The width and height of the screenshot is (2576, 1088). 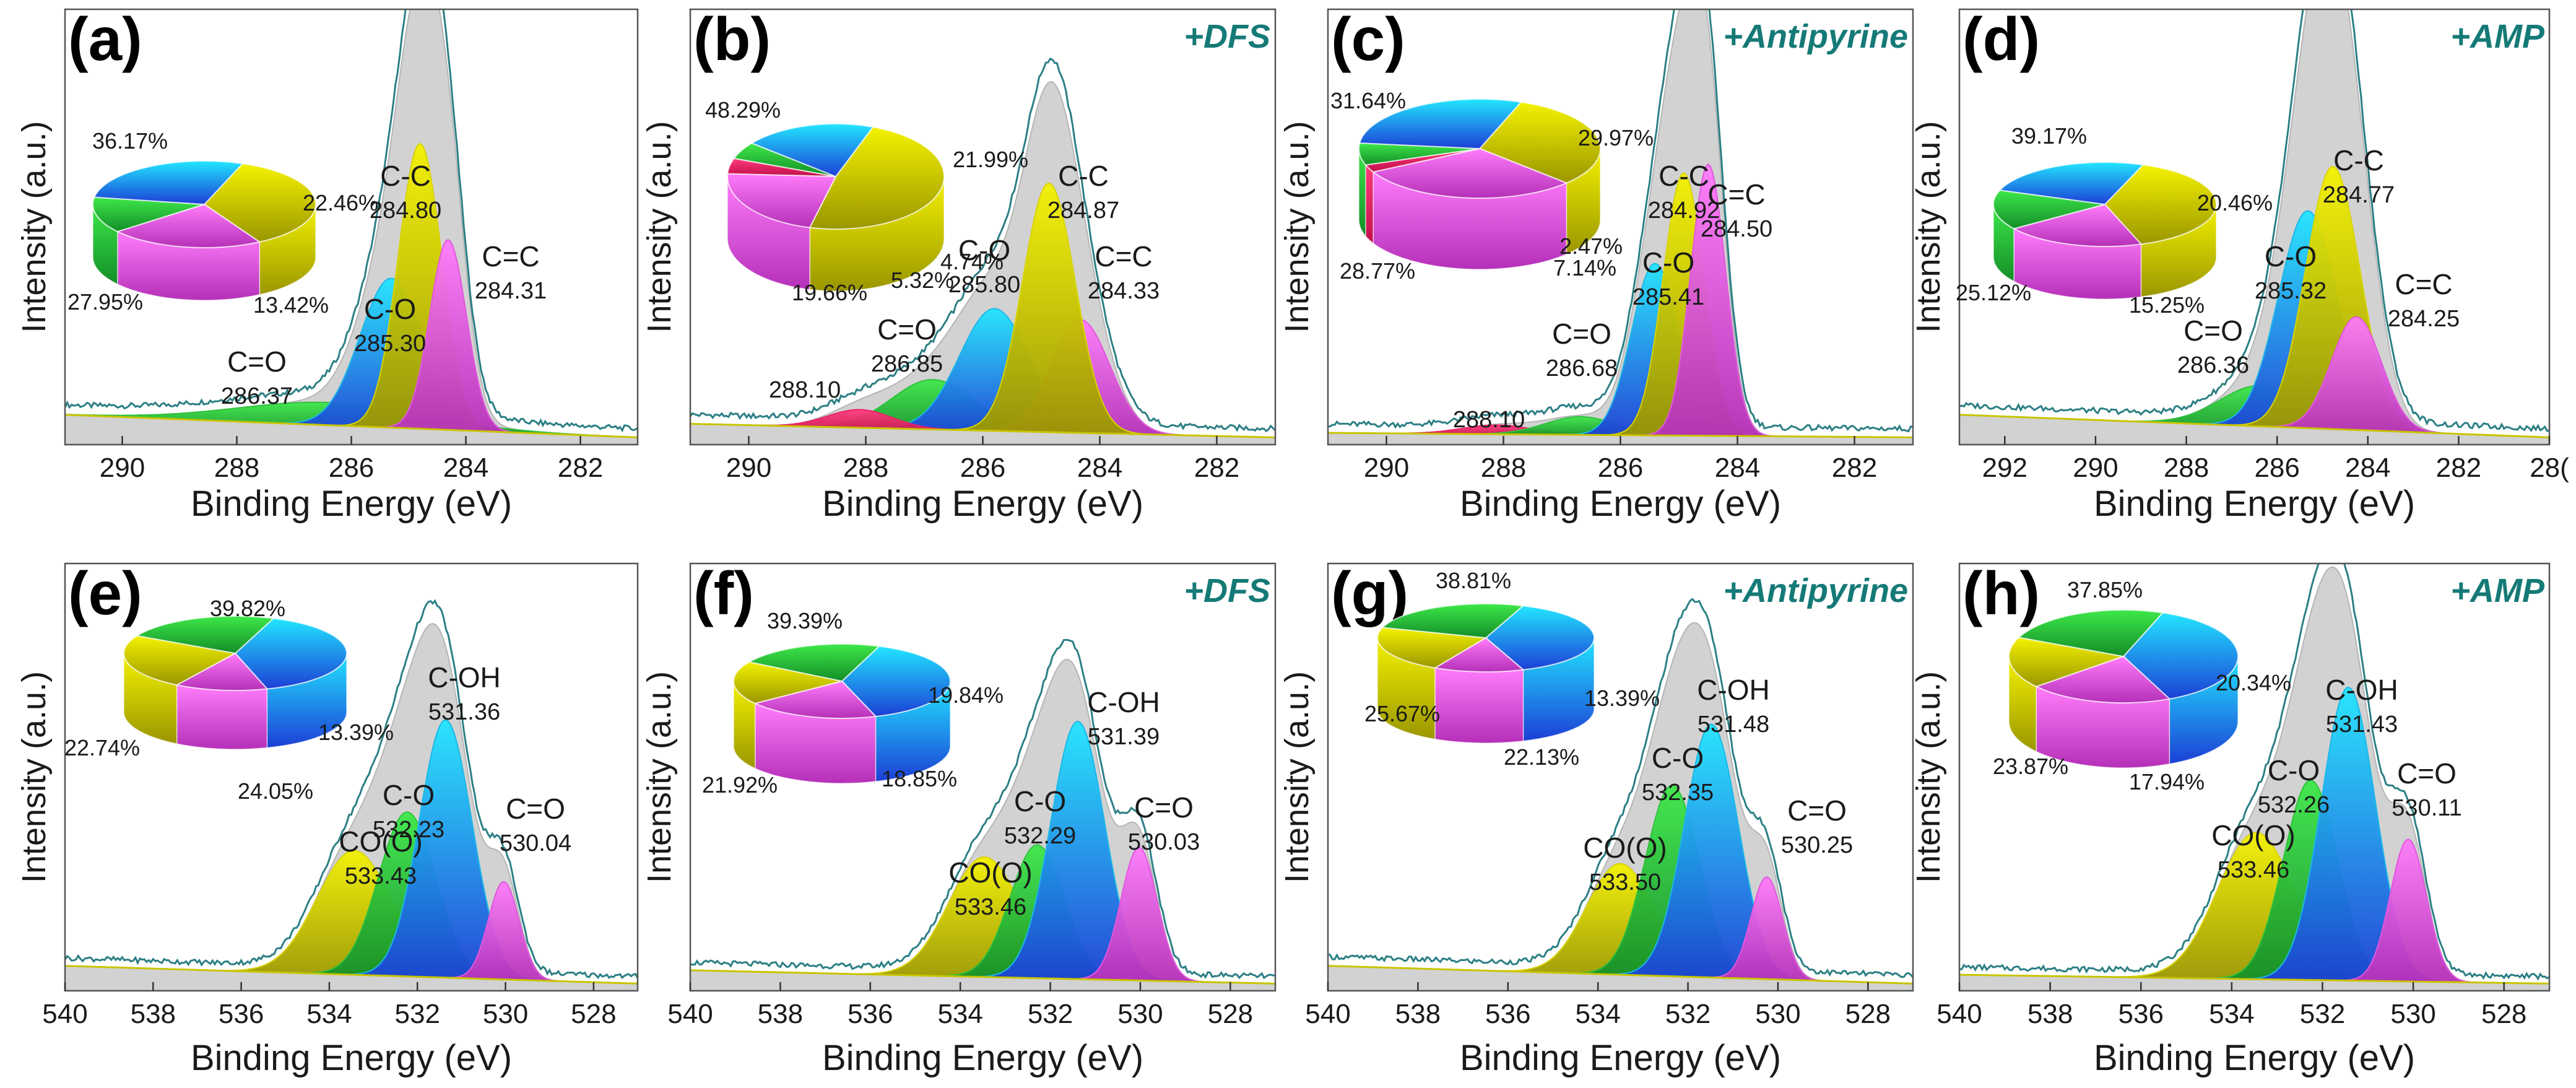 I want to click on panel-letter: (e), so click(x=105, y=593).